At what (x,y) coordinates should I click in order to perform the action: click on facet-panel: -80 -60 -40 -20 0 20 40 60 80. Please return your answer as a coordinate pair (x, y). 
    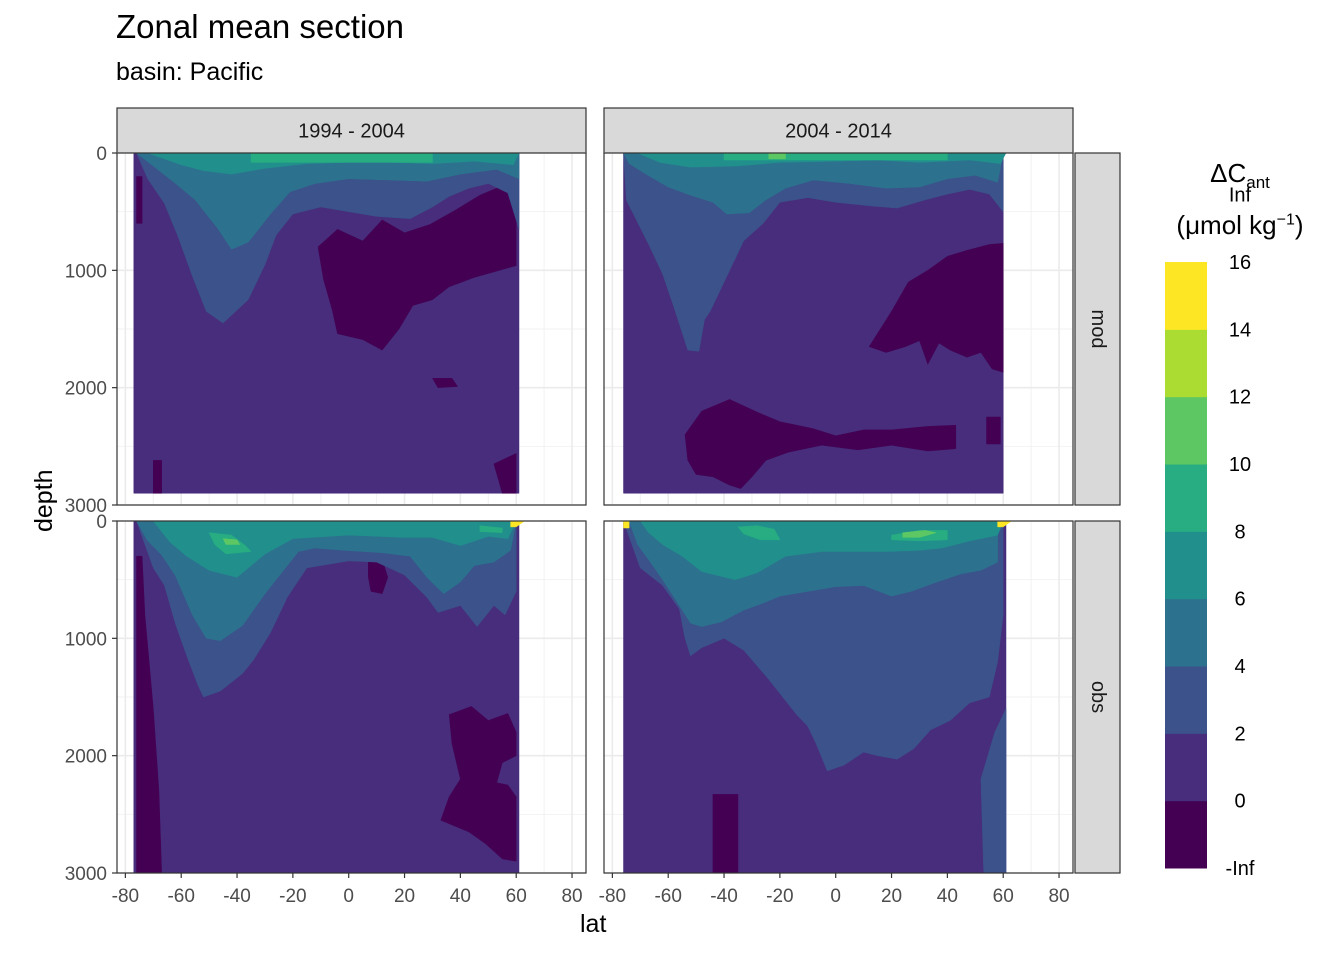
    Looking at the image, I should click on (836, 713).